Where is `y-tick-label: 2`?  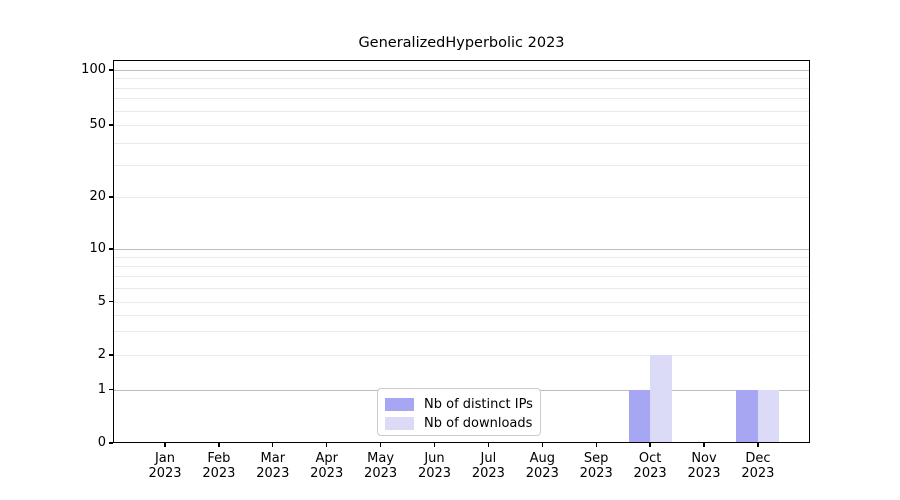
y-tick-label: 2 is located at coordinates (101, 354).